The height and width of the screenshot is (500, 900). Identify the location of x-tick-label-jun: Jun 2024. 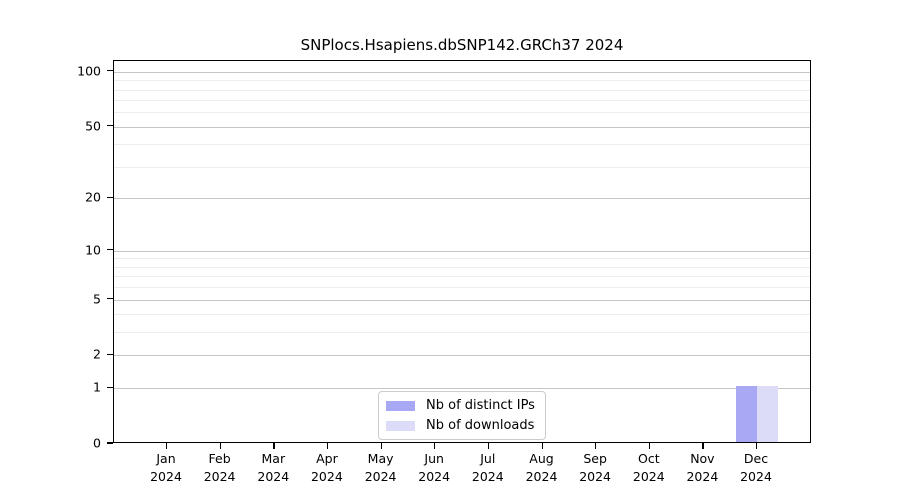
(434, 467).